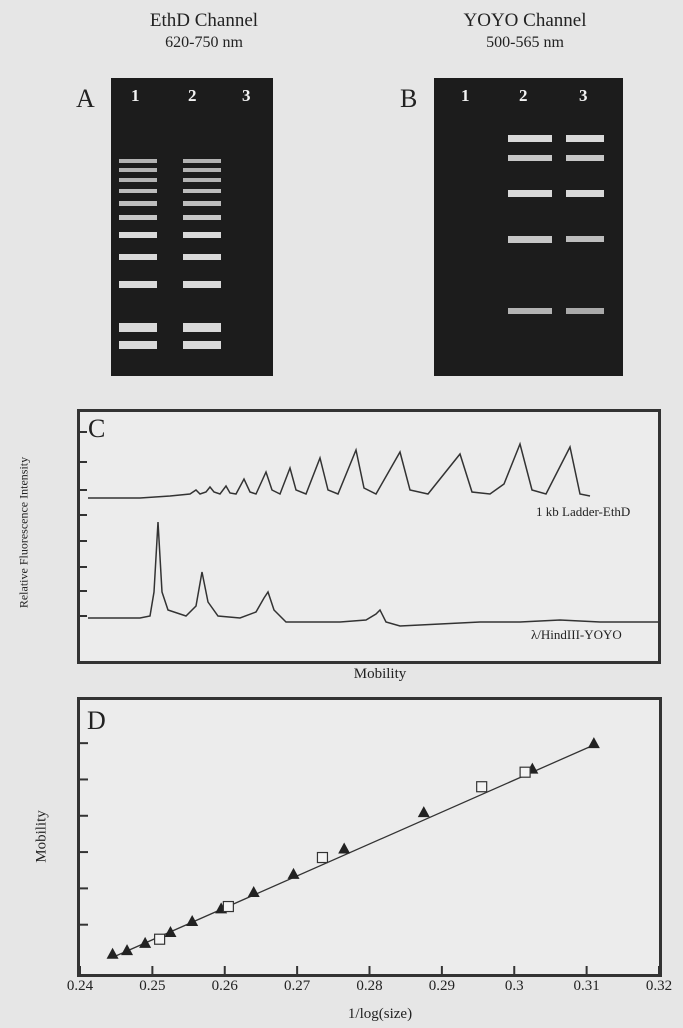  Describe the element at coordinates (152, 986) in the screenshot. I see `x-tick-label: 0.25` at that location.